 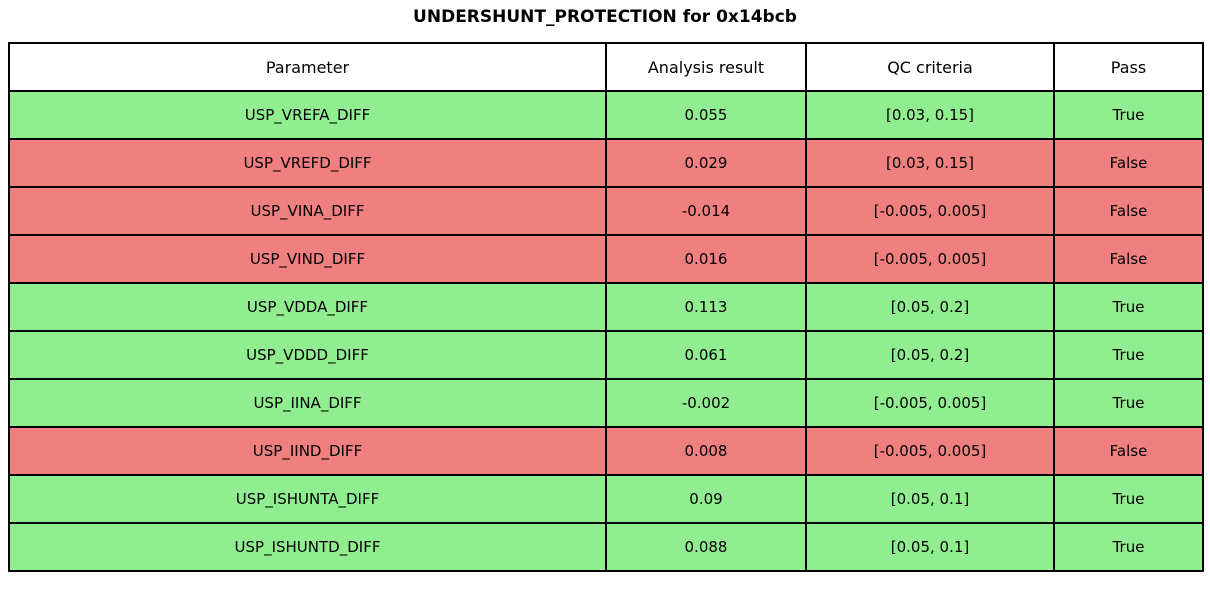 I want to click on table-row: USP_VDDD_DIFF 0.061 [0.05, 0.2] True, so click(x=606, y=355).